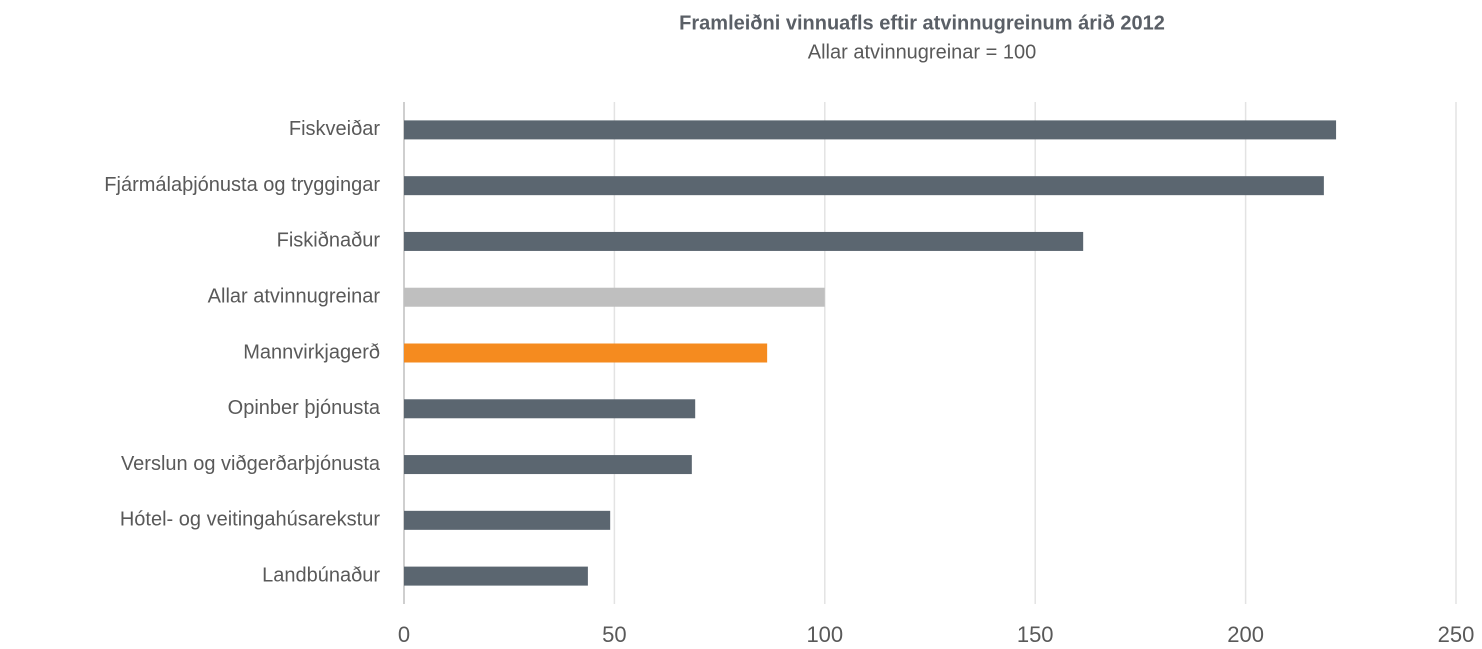 The width and height of the screenshot is (1482, 649). I want to click on y-tick-label: Allar atvinnugreinar, so click(294, 297).